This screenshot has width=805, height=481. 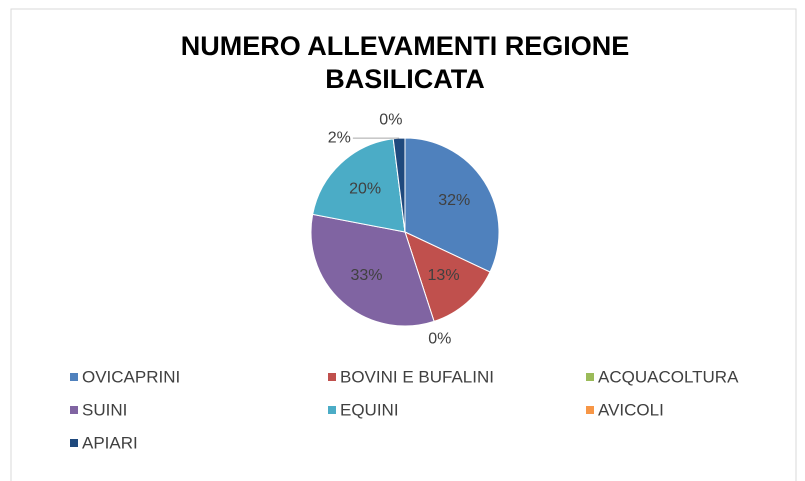 I want to click on data-label: 20%, so click(x=365, y=189).